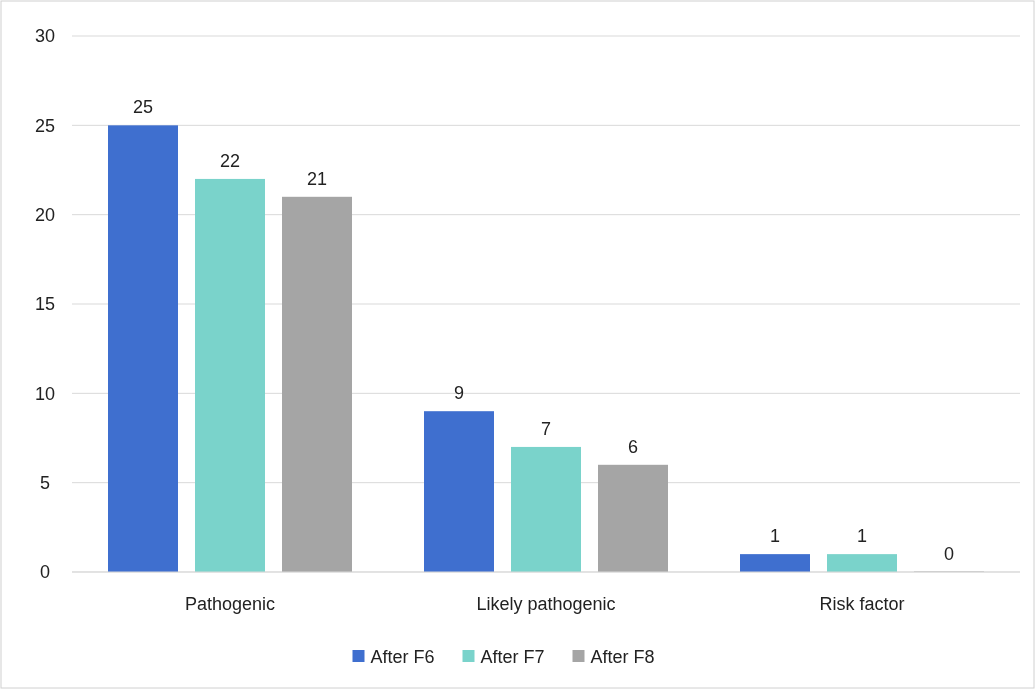 The height and width of the screenshot is (689, 1035). I want to click on y-tick-label: 15, so click(45, 304).